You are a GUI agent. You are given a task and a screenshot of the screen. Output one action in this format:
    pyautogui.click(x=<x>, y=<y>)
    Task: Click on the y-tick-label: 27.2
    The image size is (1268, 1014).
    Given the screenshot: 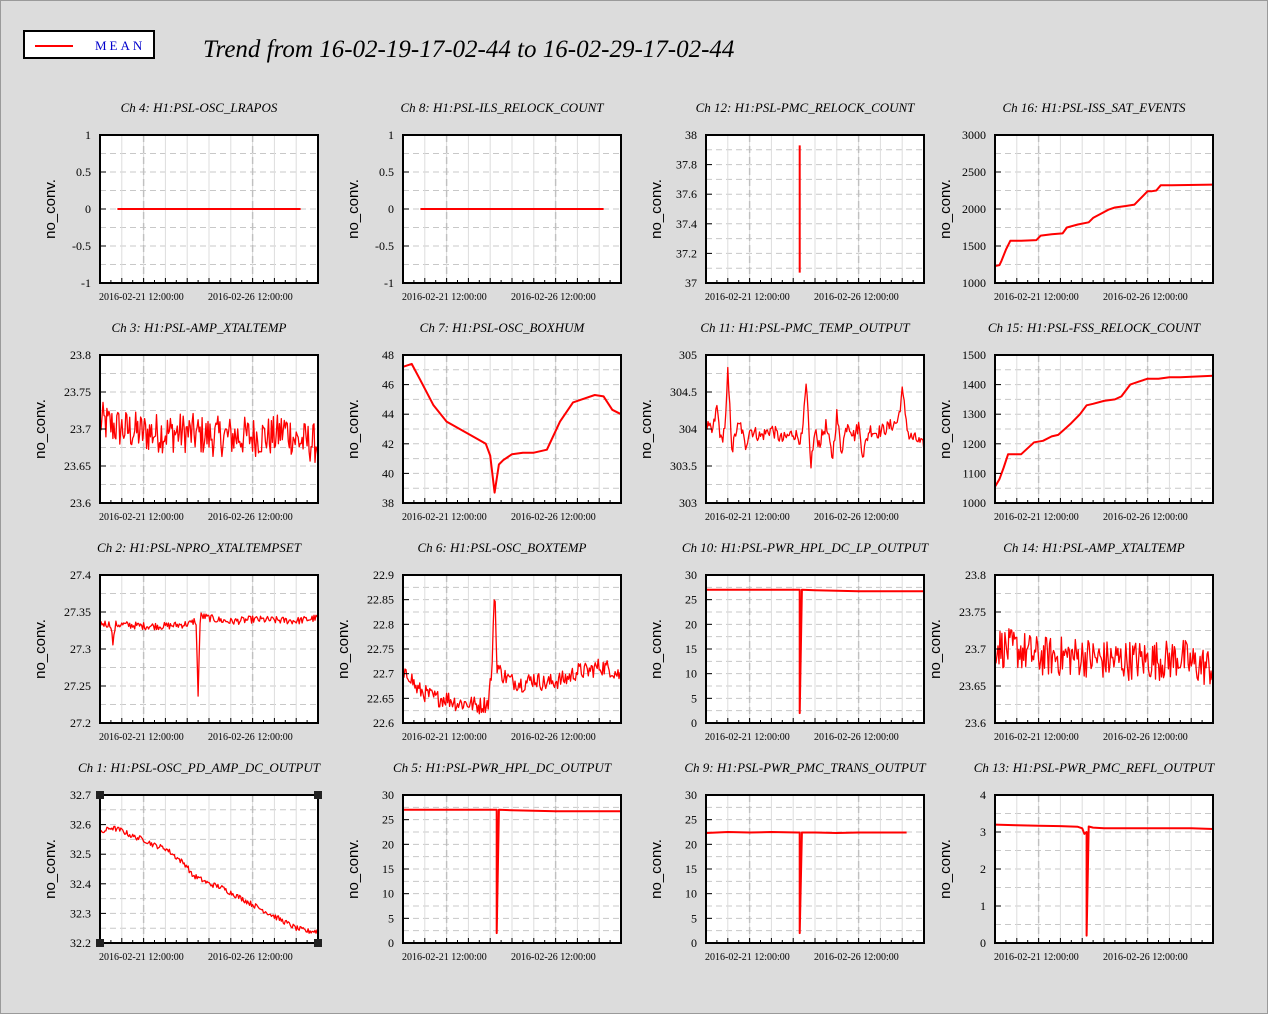 What is the action you would take?
    pyautogui.click(x=80, y=723)
    